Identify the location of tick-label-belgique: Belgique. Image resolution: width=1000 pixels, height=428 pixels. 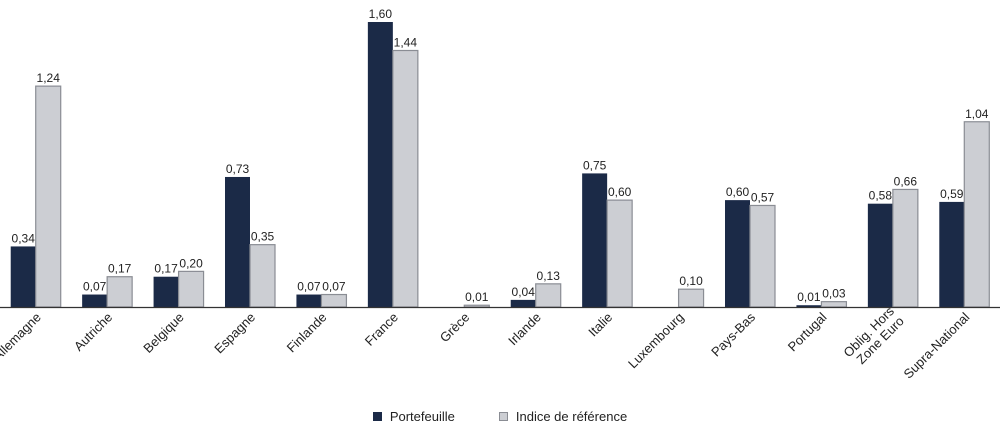
(163, 333).